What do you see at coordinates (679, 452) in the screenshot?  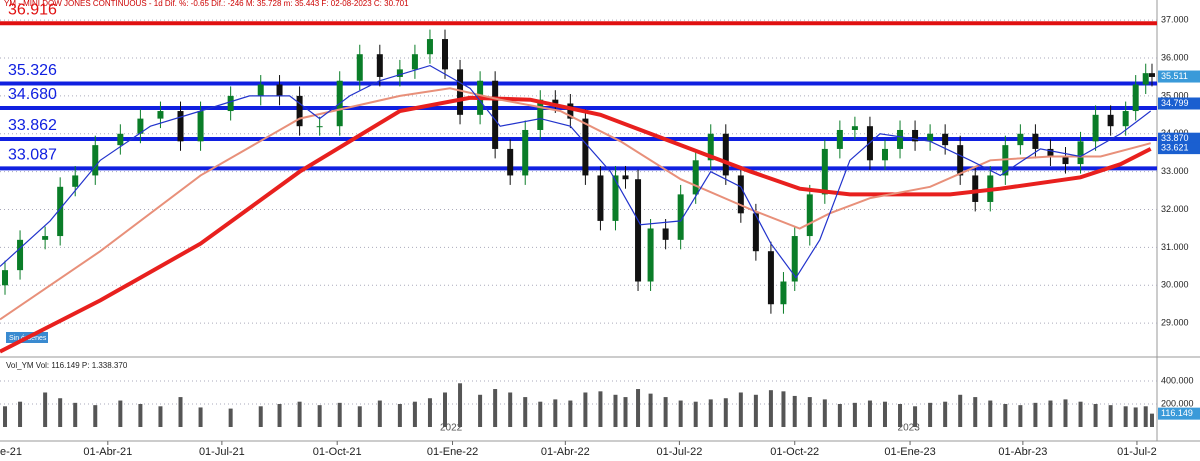 I see `x-tick-label: 01-Jul-22` at bounding box center [679, 452].